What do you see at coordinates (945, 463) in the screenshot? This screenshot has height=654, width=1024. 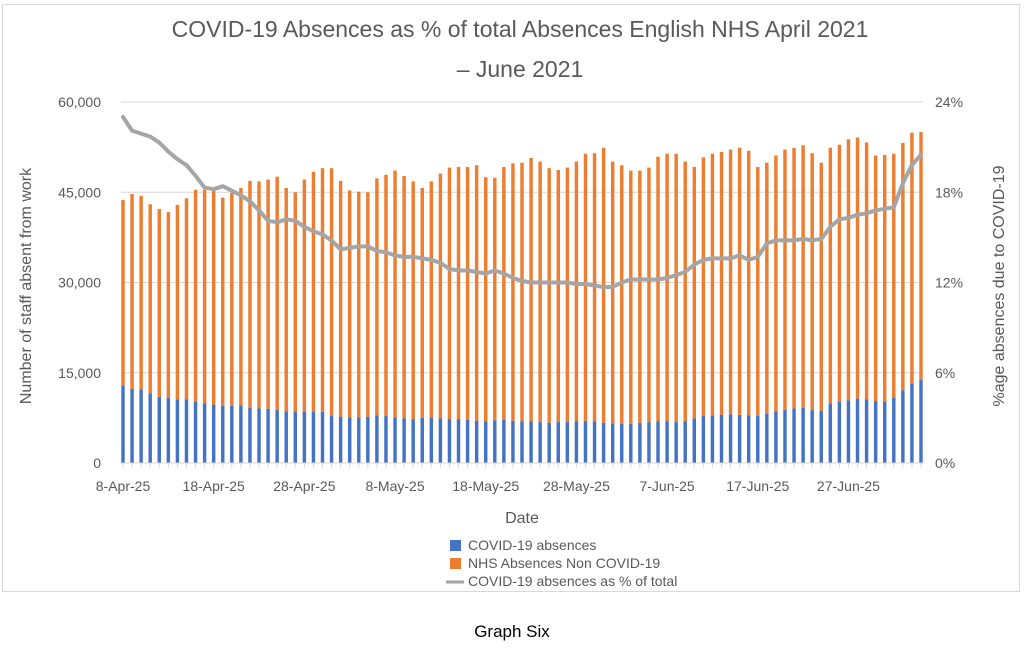 I see `y2-tick-label: 0%` at bounding box center [945, 463].